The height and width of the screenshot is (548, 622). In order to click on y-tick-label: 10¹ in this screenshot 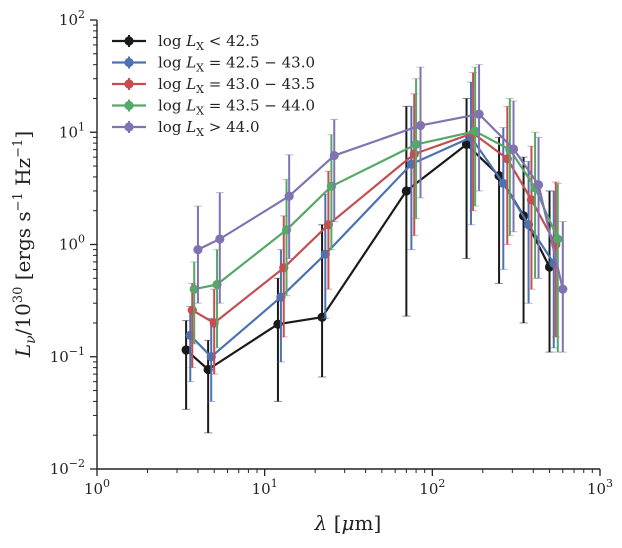, I will do `click(72, 130)`.